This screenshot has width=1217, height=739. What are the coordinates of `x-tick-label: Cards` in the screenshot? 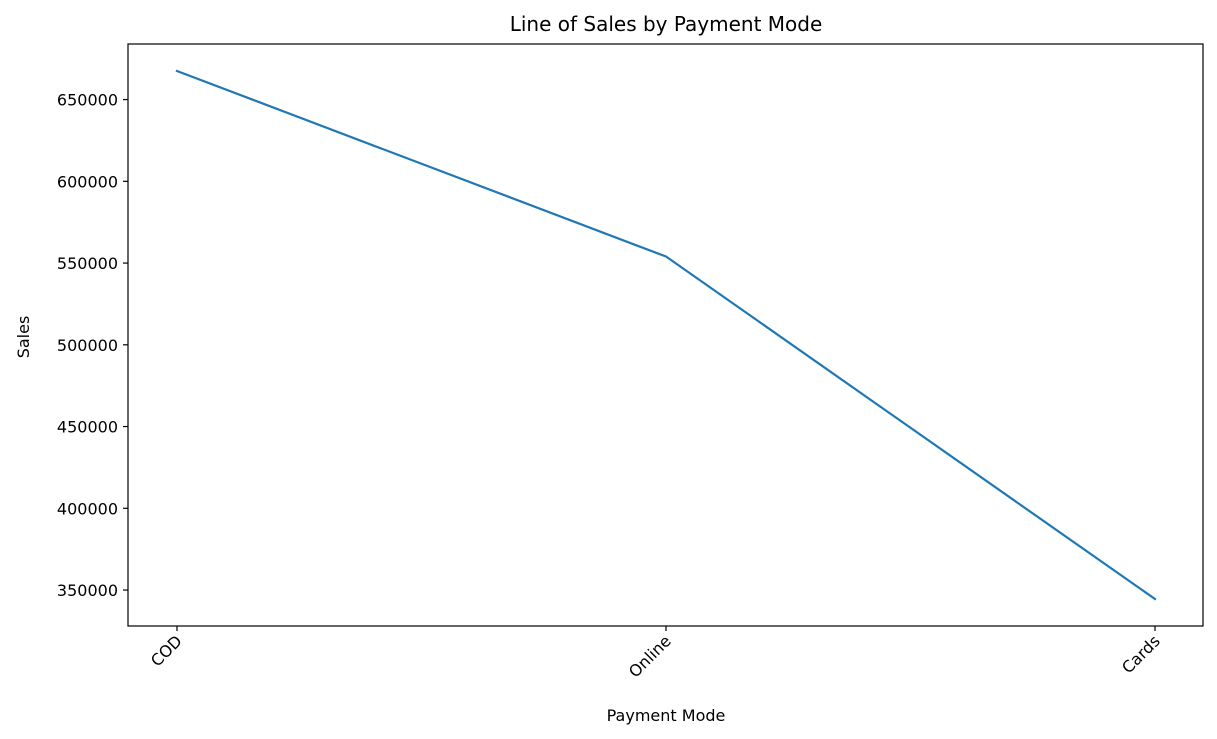 It's located at (1141, 654).